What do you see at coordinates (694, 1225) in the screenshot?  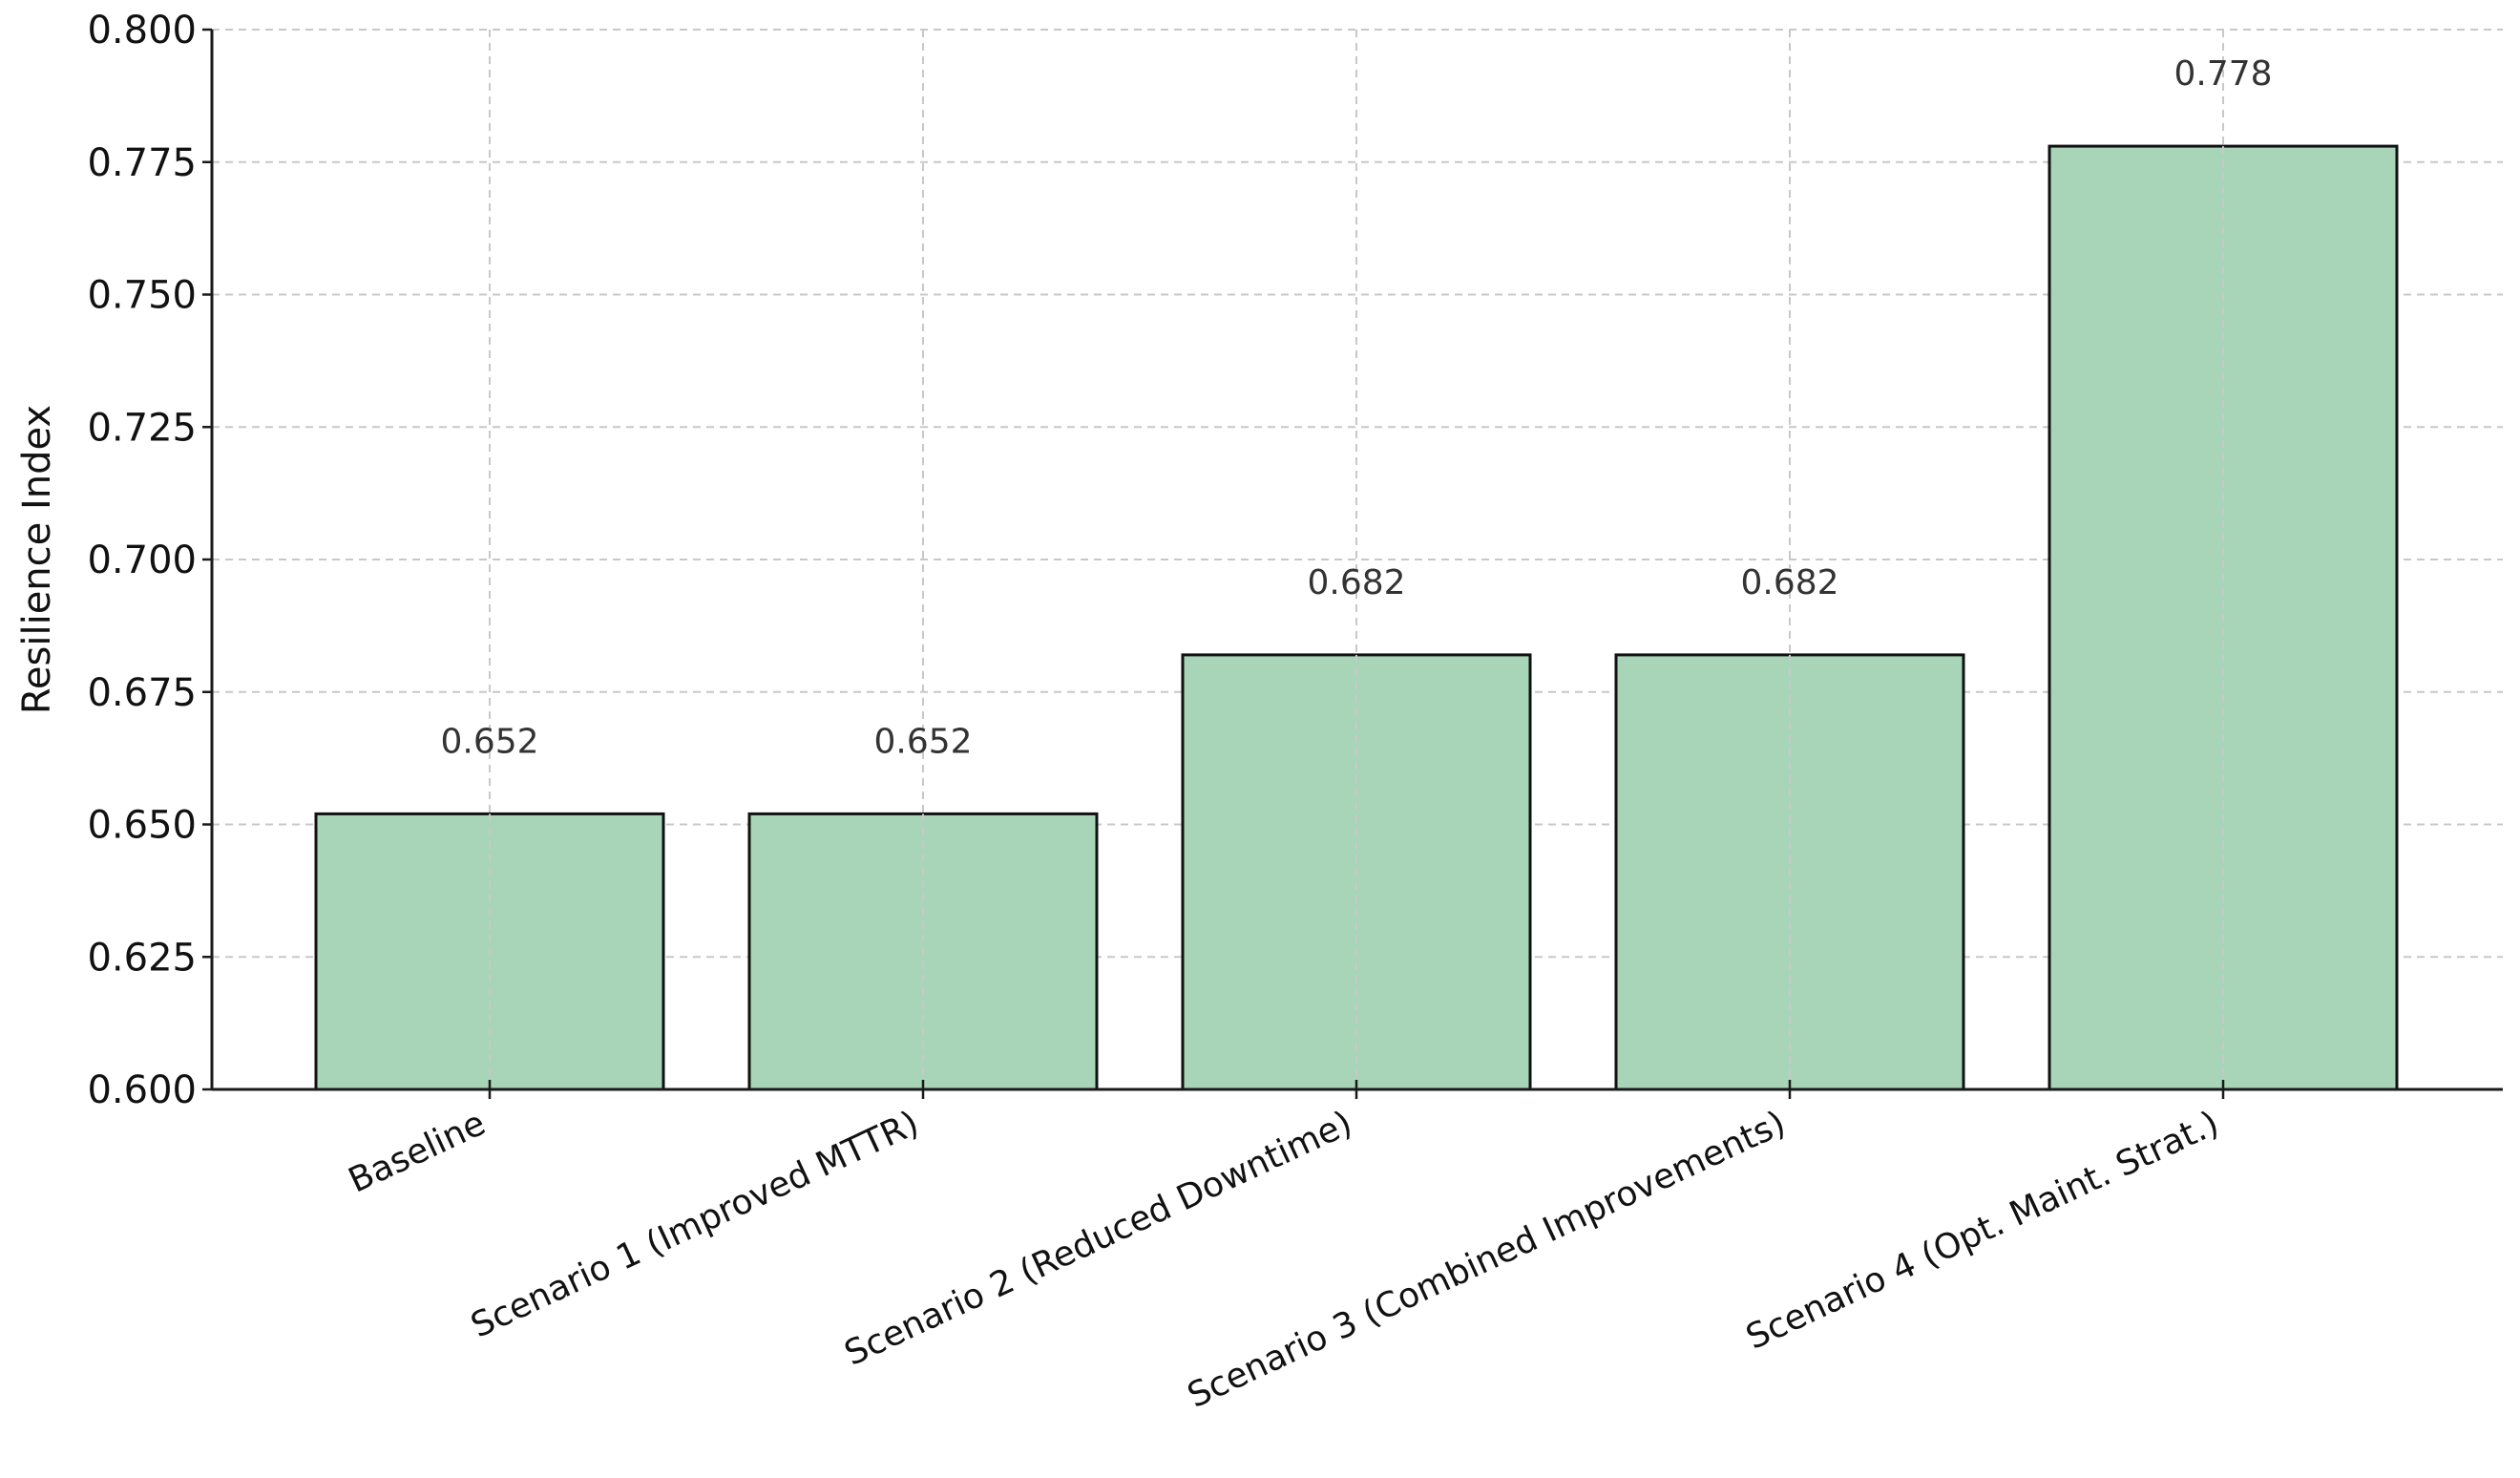 I see `x-category-label: Scenario 1 (Improved MTTR)` at bounding box center [694, 1225].